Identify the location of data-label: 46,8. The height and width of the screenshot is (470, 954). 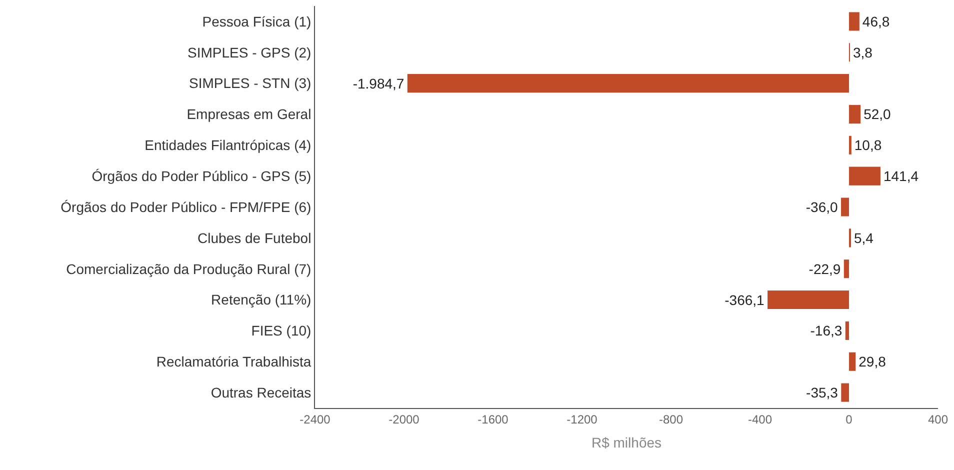
(876, 21).